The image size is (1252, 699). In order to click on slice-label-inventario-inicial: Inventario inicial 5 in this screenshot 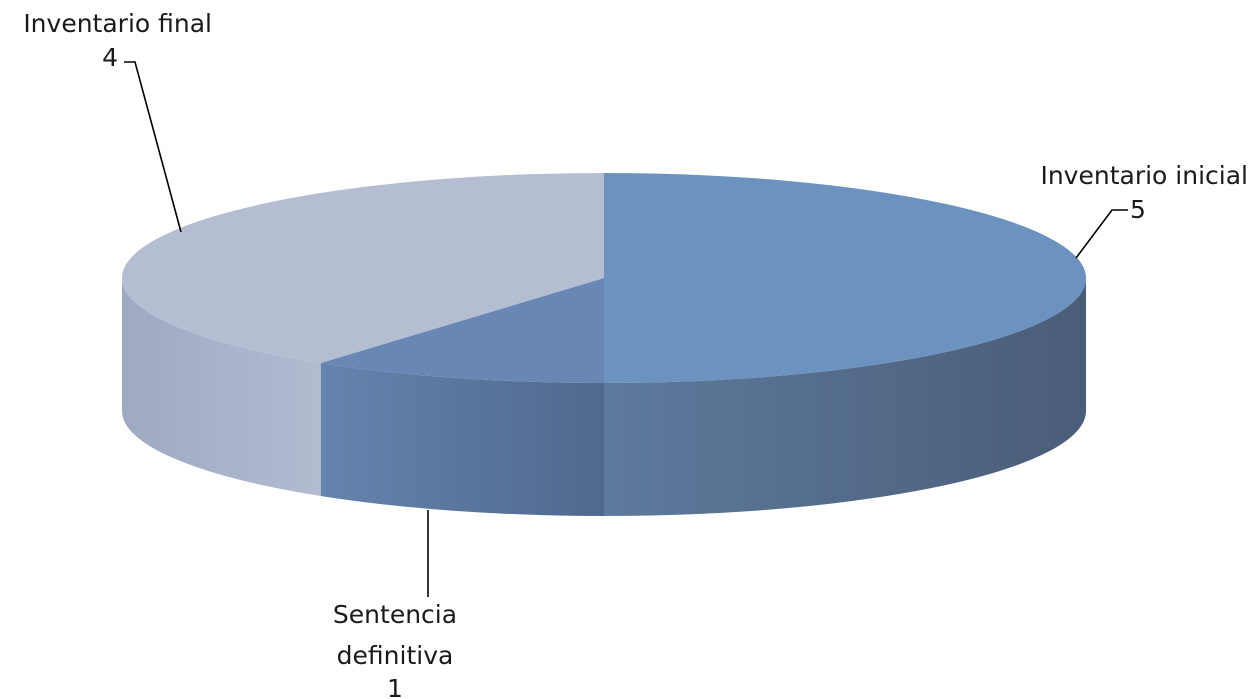, I will do `click(1144, 192)`.